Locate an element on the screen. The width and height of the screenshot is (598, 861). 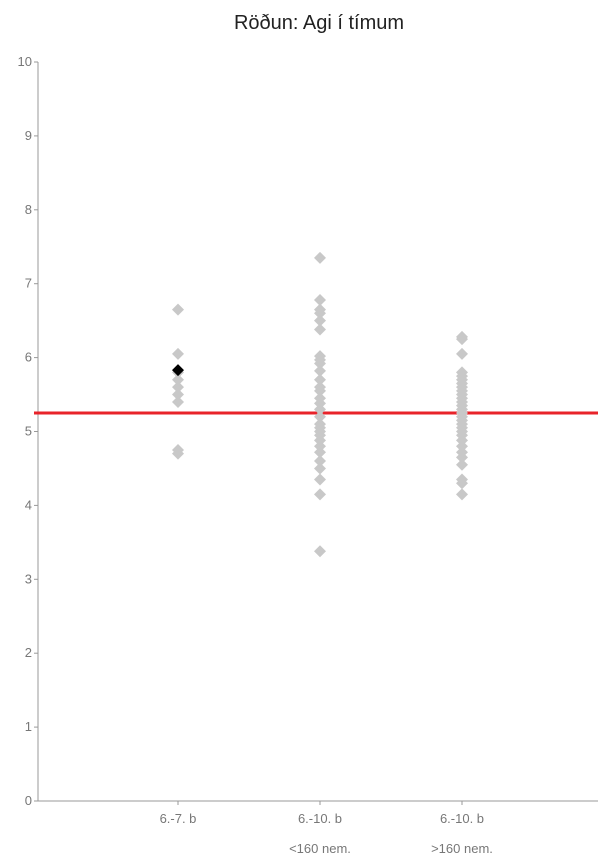
y-tick-label: 8 is located at coordinates (28, 209).